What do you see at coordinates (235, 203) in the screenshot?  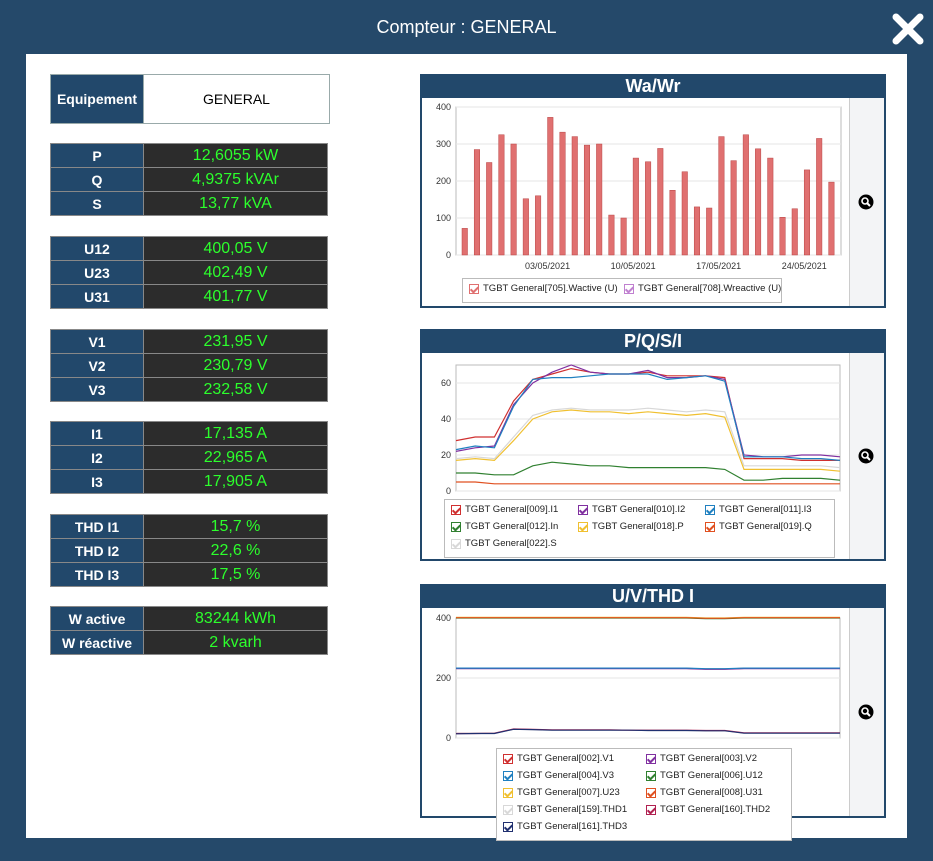 I see `measurement-value: 13,77 kVA` at bounding box center [235, 203].